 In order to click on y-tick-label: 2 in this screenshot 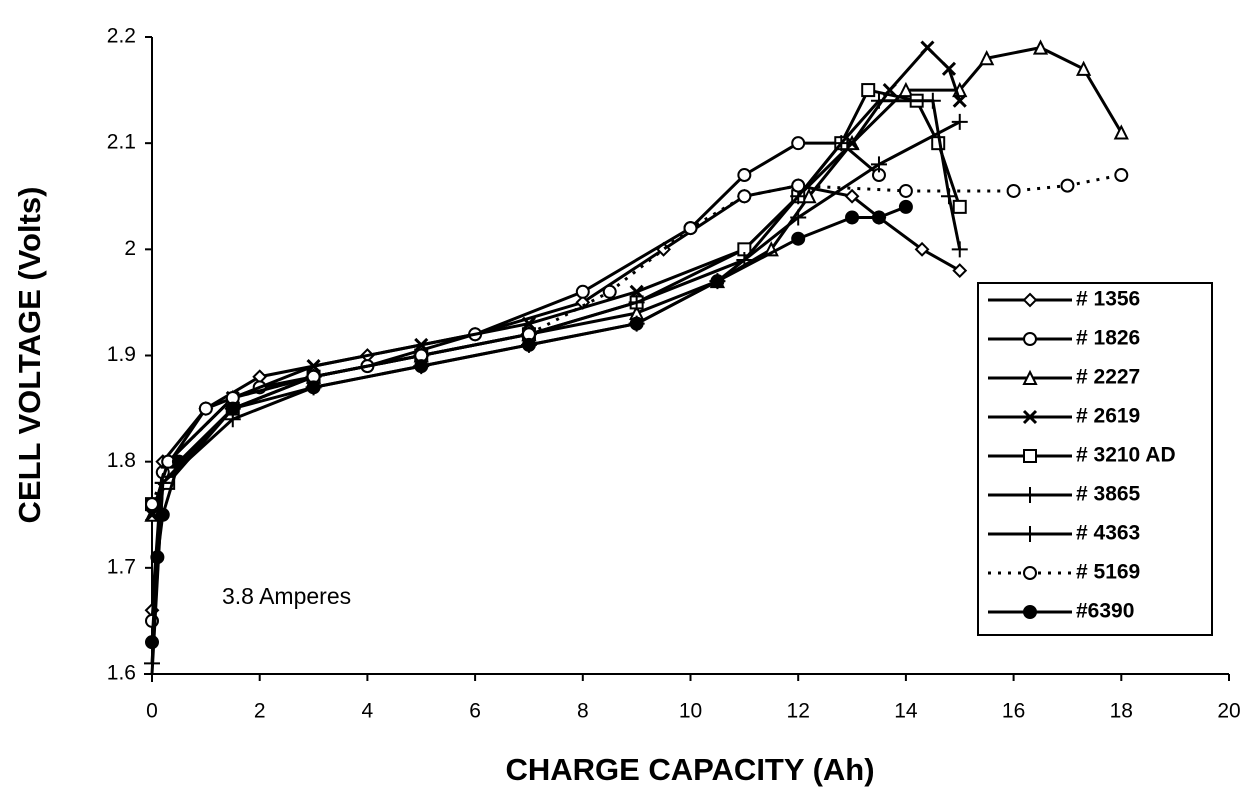, I will do `click(130, 248)`.